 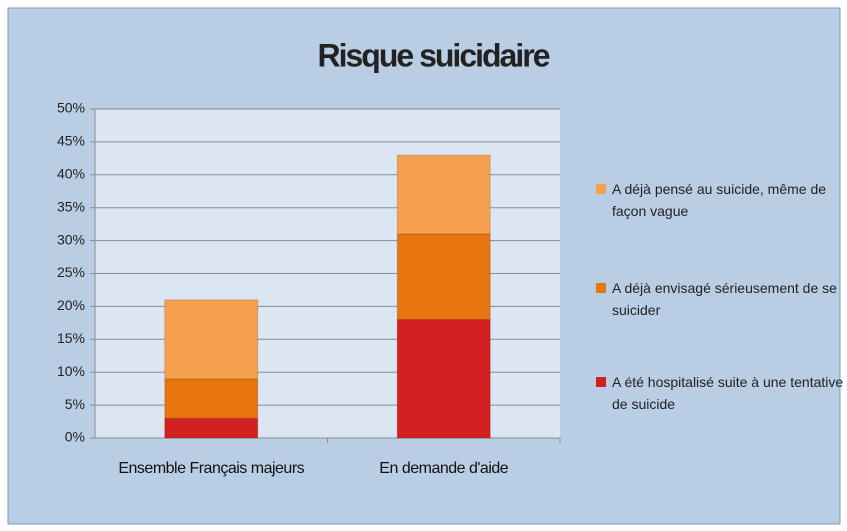 I want to click on y-tick-label: 35%, so click(x=71, y=206).